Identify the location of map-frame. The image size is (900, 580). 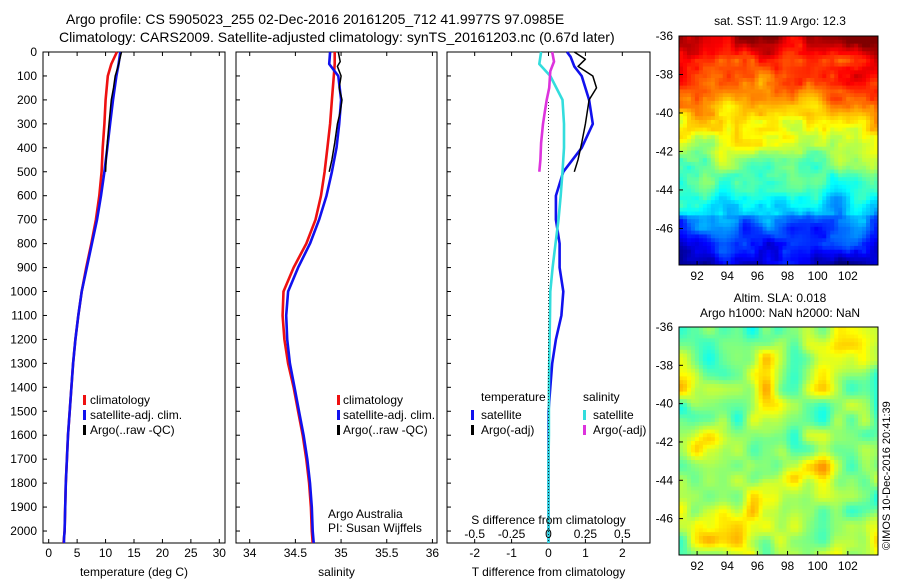
(778, 150).